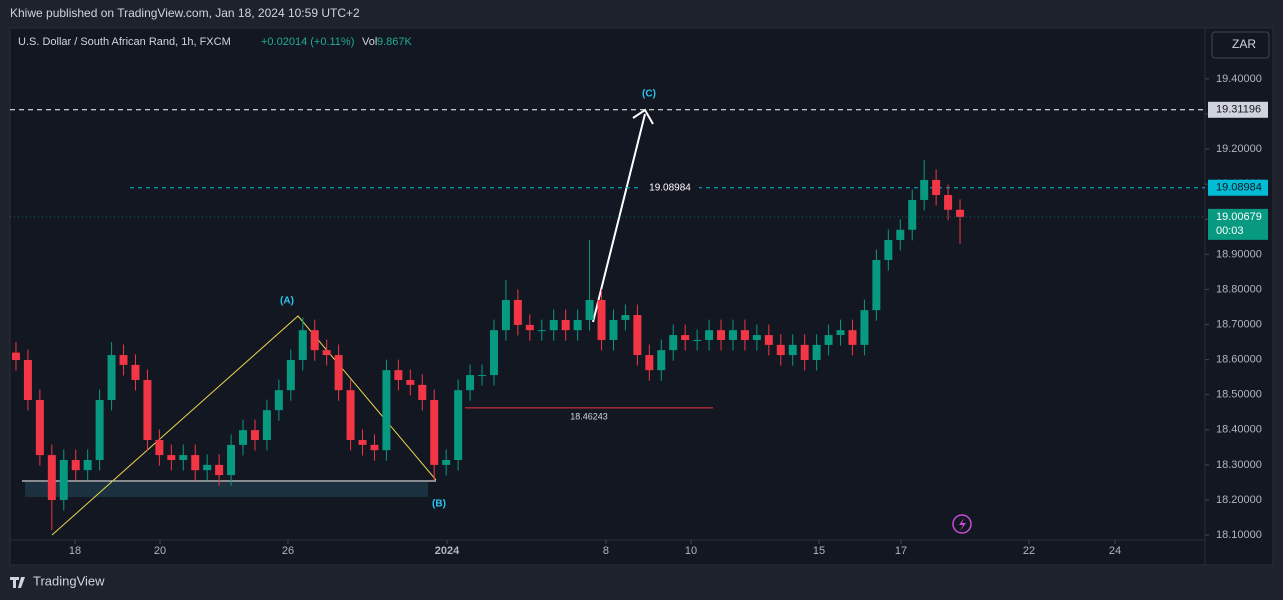 The height and width of the screenshot is (600, 1283). What do you see at coordinates (307, 42) in the screenshot?
I see `price-change: +0.02014 (+0.11%)` at bounding box center [307, 42].